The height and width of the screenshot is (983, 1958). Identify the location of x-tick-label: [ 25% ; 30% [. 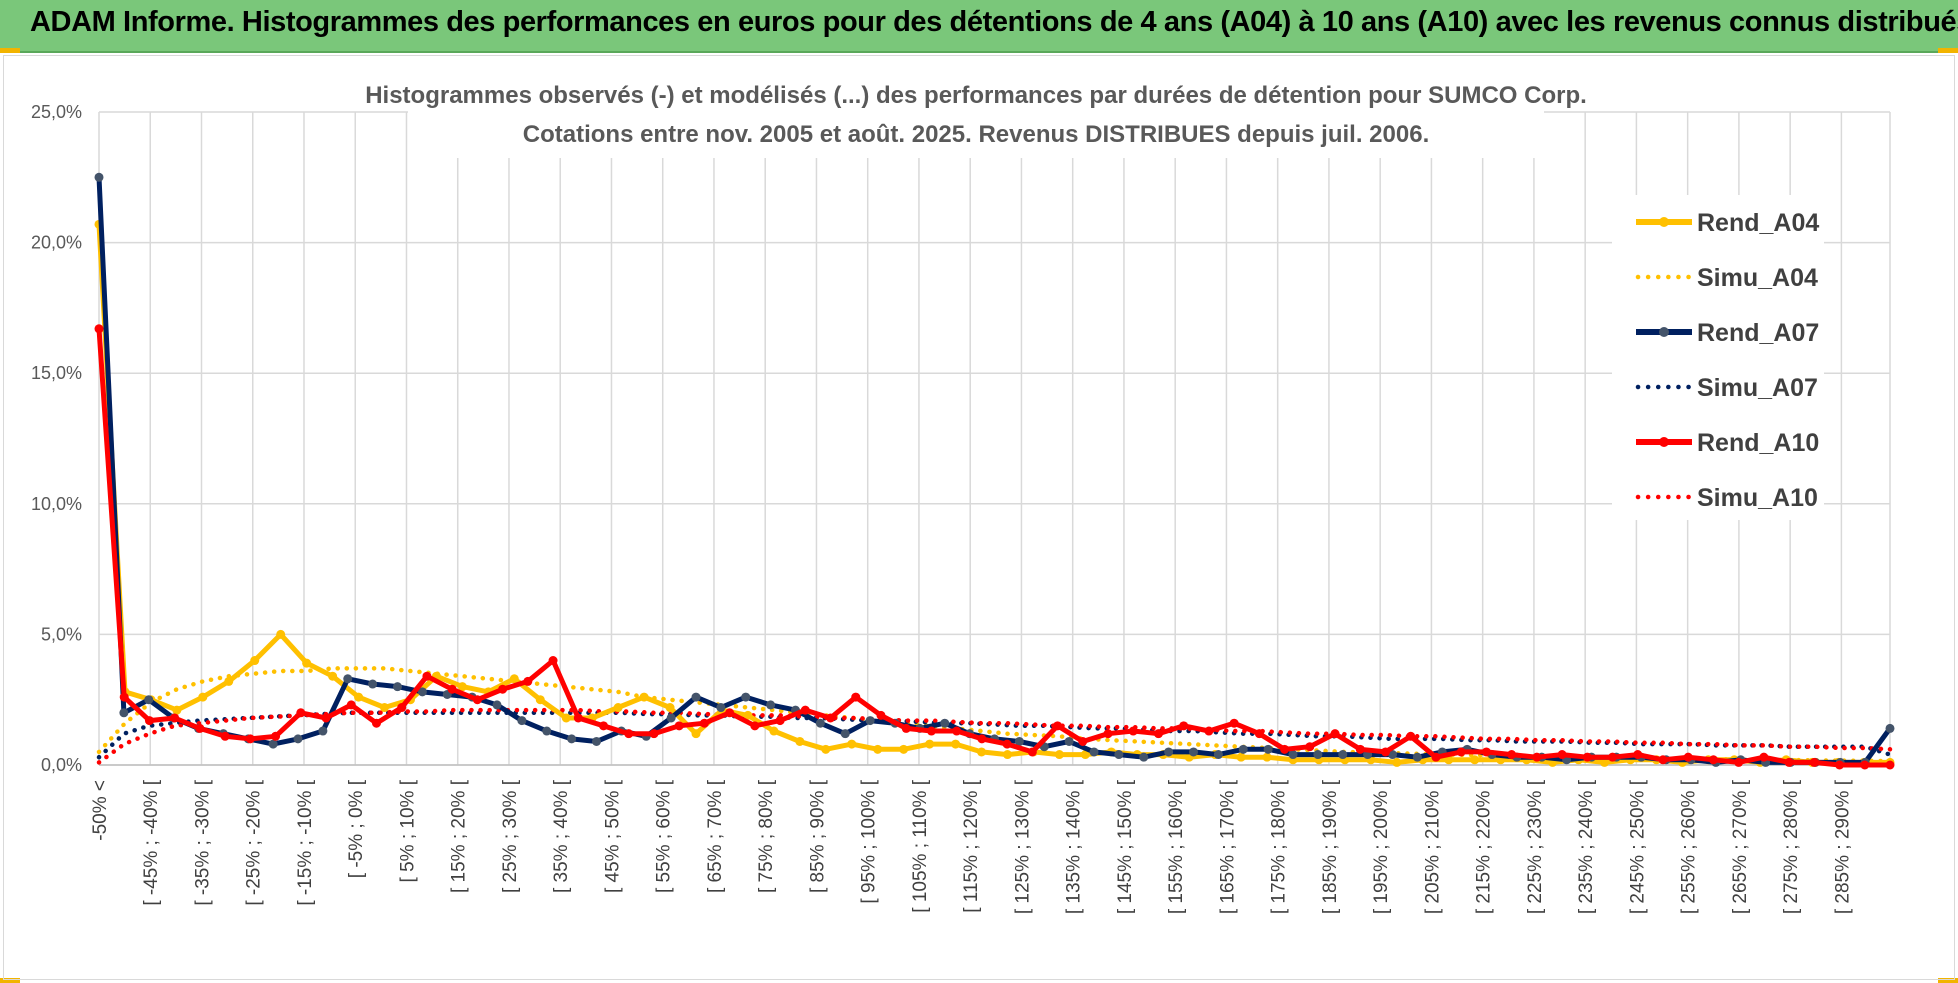
(510, 836).